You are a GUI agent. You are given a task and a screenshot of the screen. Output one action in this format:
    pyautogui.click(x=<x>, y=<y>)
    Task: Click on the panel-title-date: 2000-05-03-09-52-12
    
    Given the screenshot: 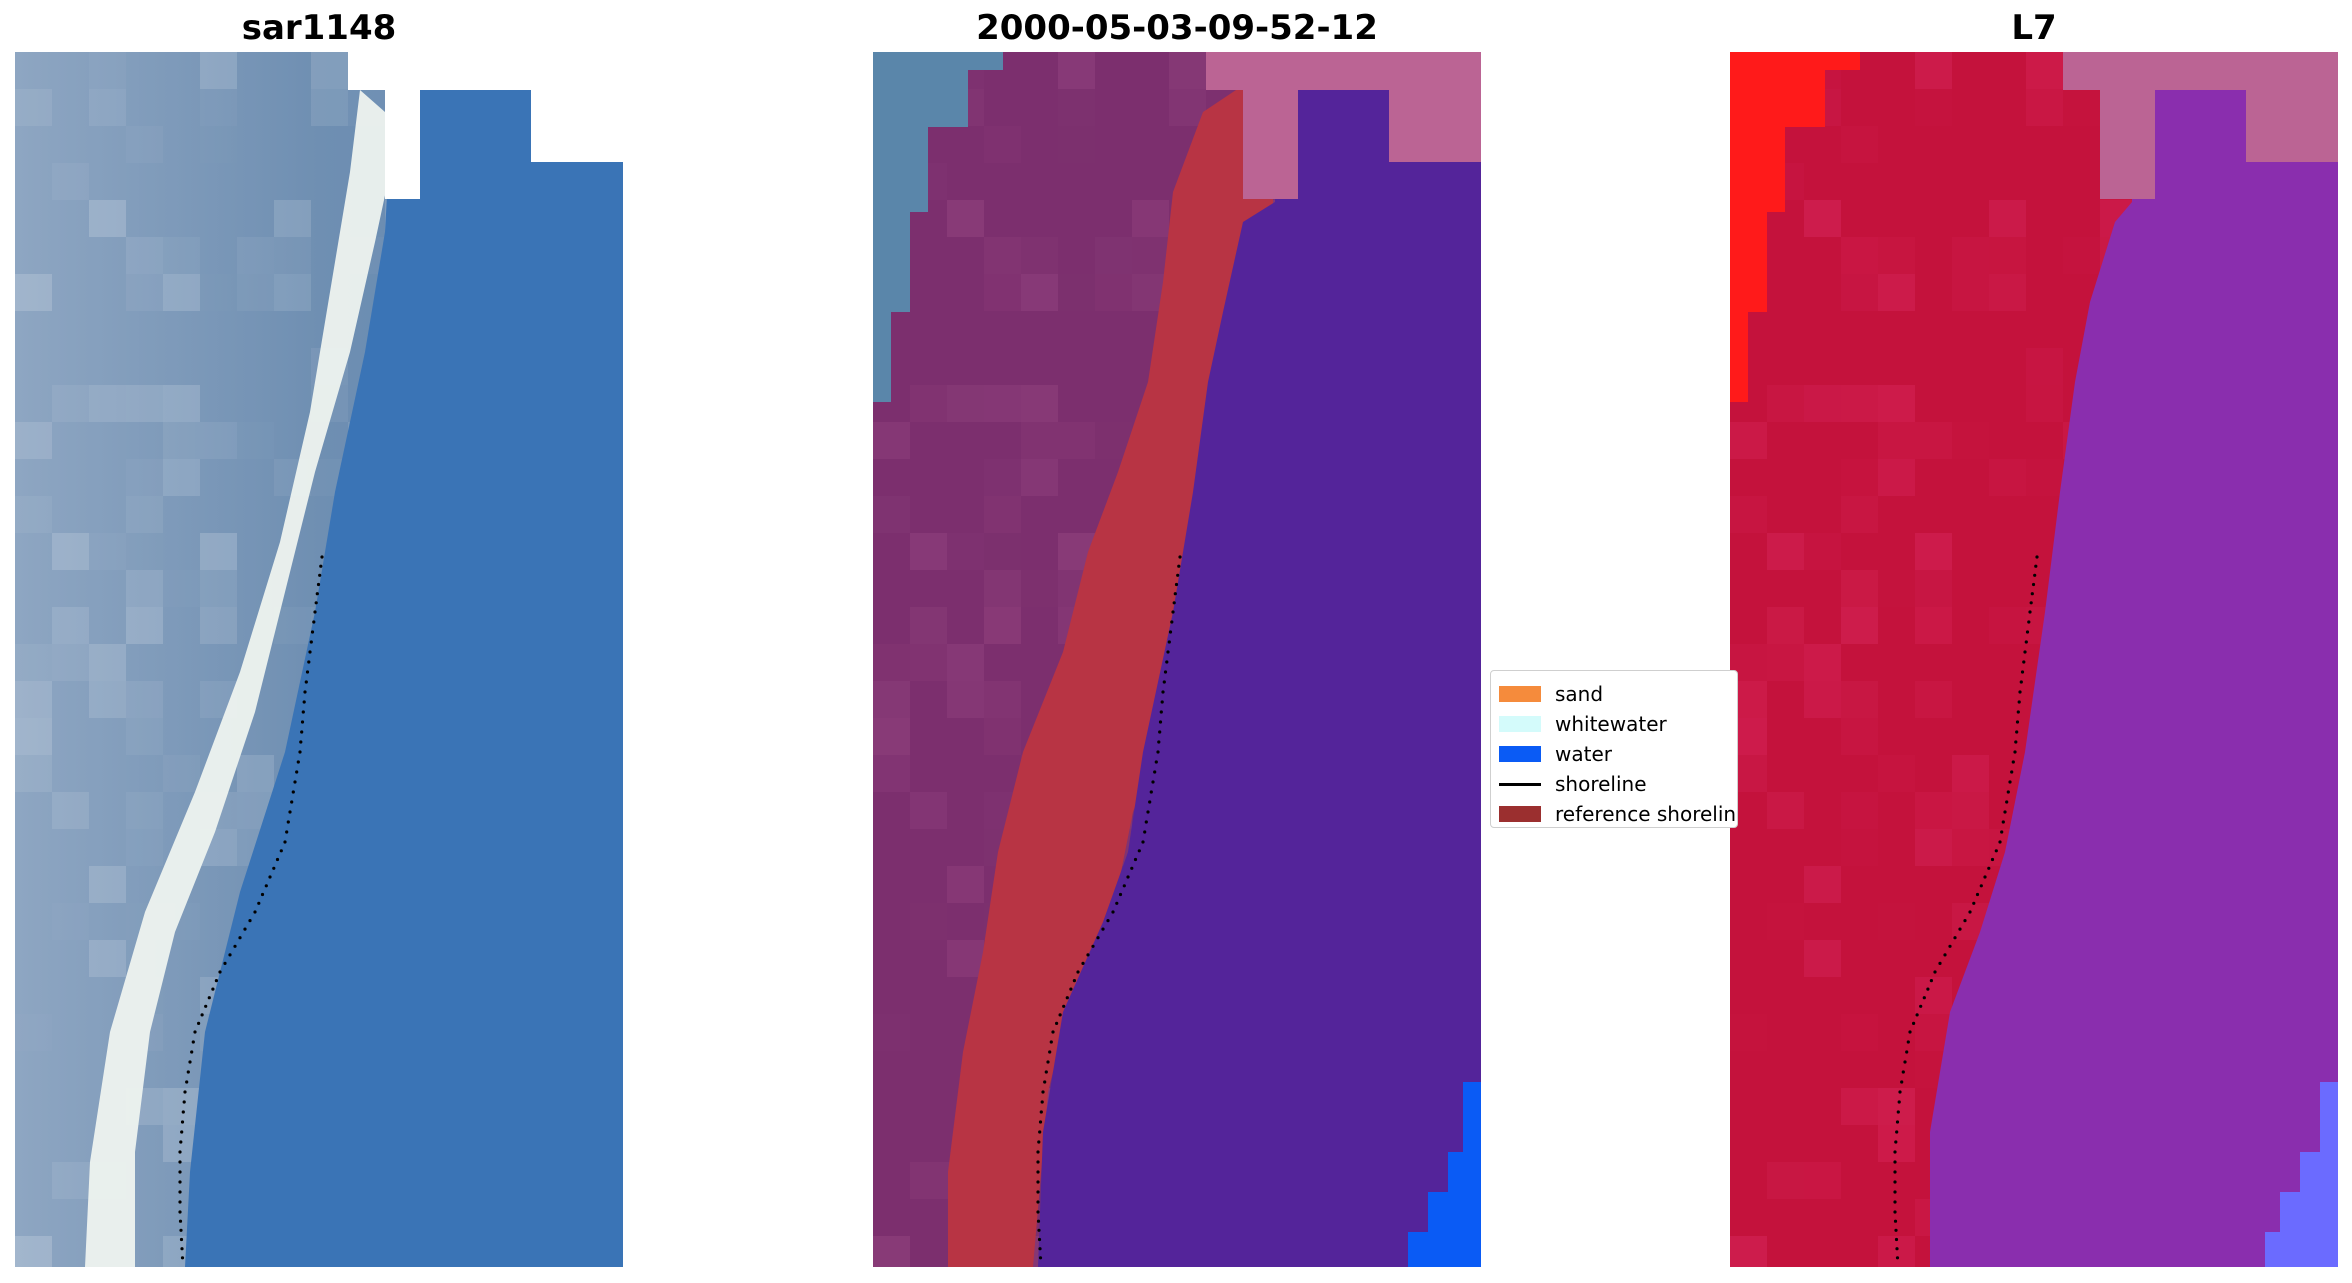 What is the action you would take?
    pyautogui.click(x=1177, y=28)
    